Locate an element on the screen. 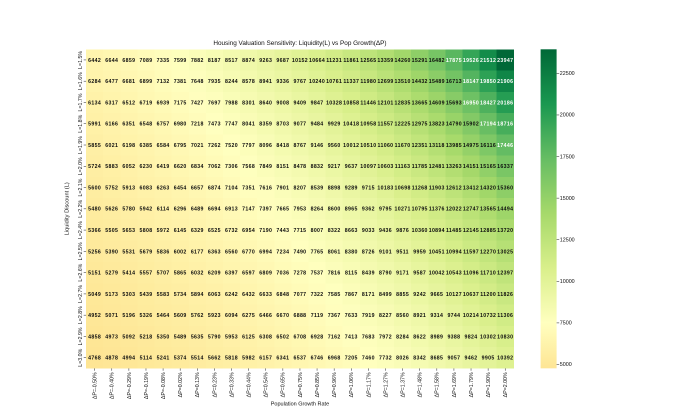  svg-text: 11597 is located at coordinates (471, 252).